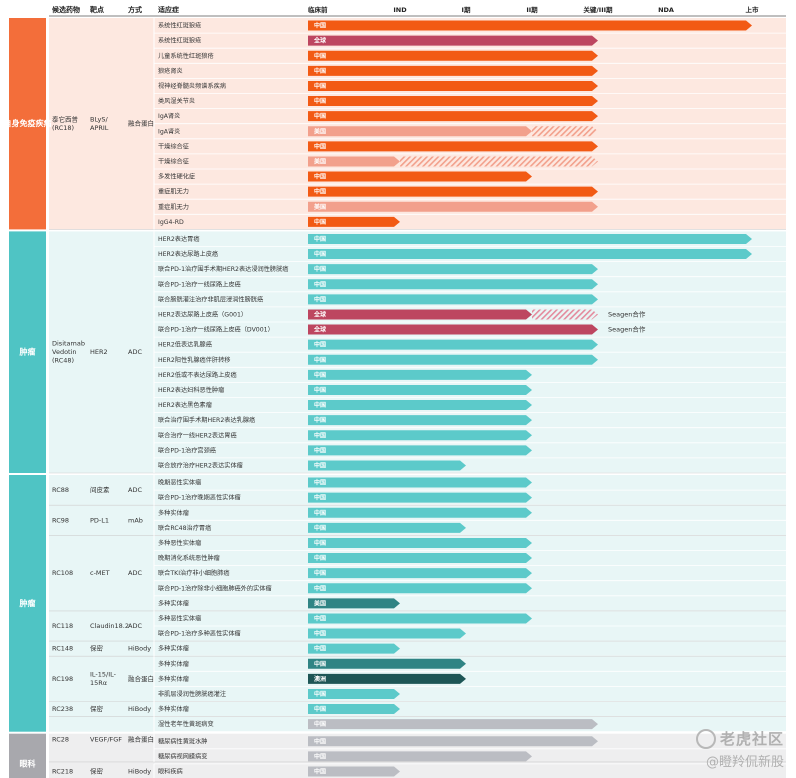  What do you see at coordinates (532, 9) in the screenshot?
I see `header-stage: II期` at bounding box center [532, 9].